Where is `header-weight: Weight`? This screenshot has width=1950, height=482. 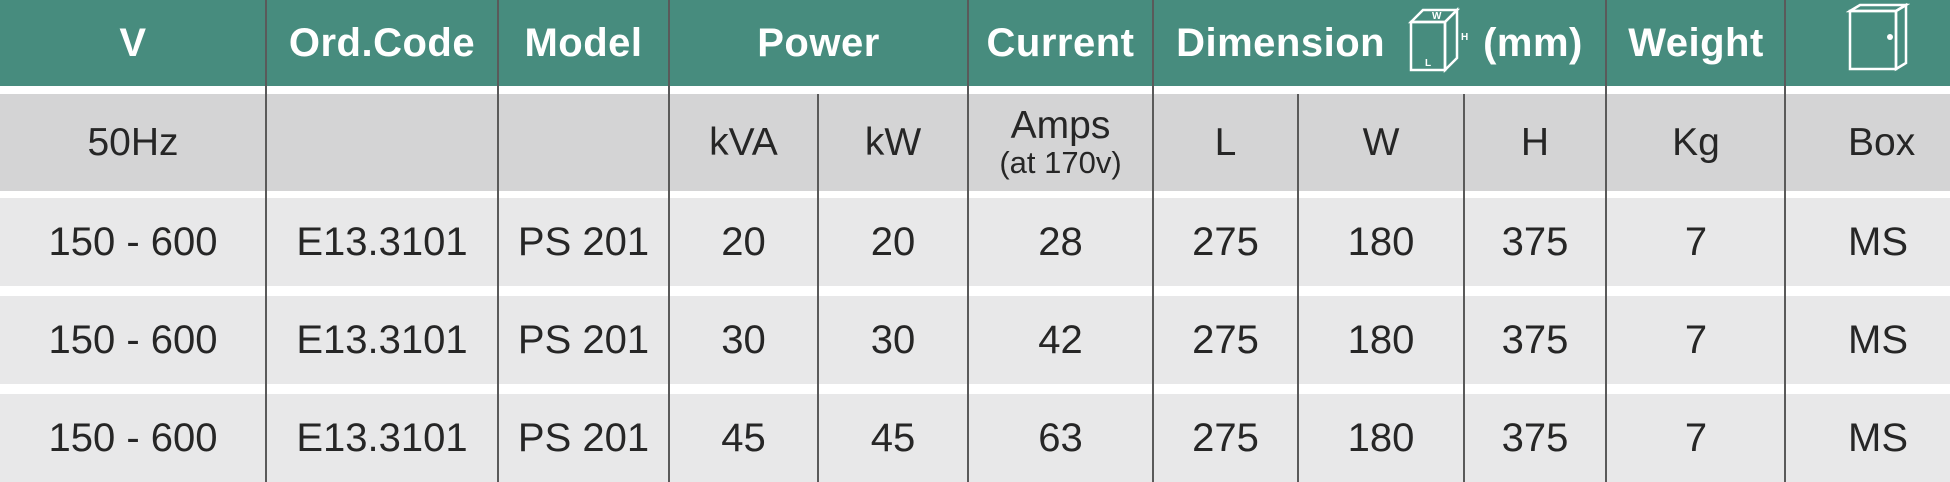 header-weight: Weight is located at coordinates (1696, 42).